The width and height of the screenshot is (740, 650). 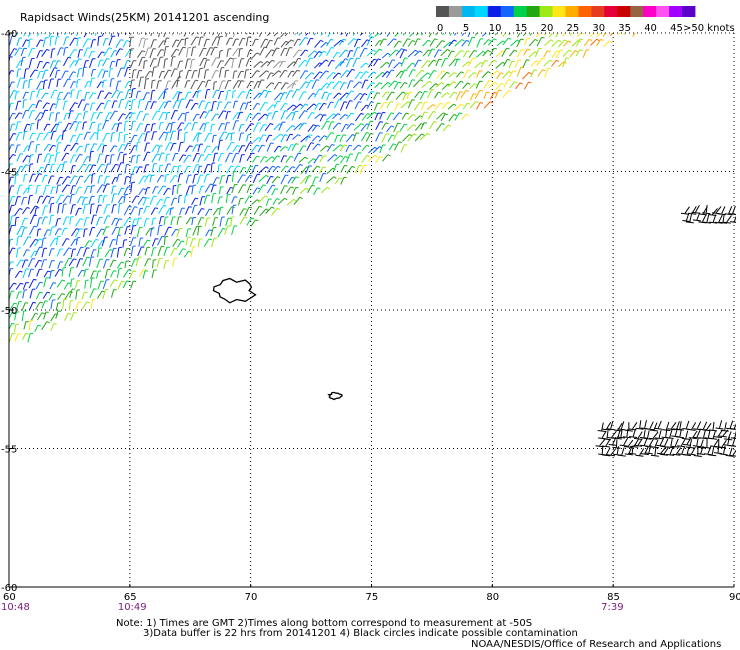 I want to click on legend-label: 5, so click(x=466, y=28).